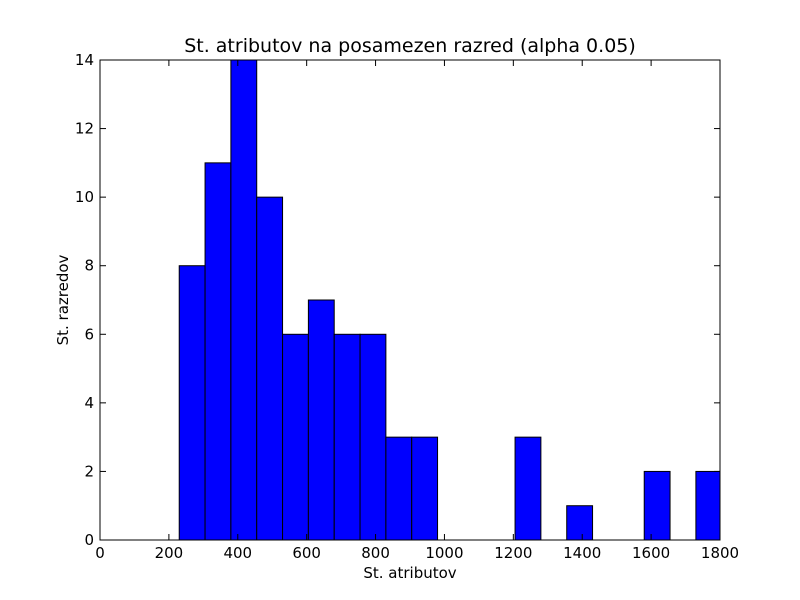 The width and height of the screenshot is (800, 600). What do you see at coordinates (84, 197) in the screenshot?
I see `y-tick-label: 10` at bounding box center [84, 197].